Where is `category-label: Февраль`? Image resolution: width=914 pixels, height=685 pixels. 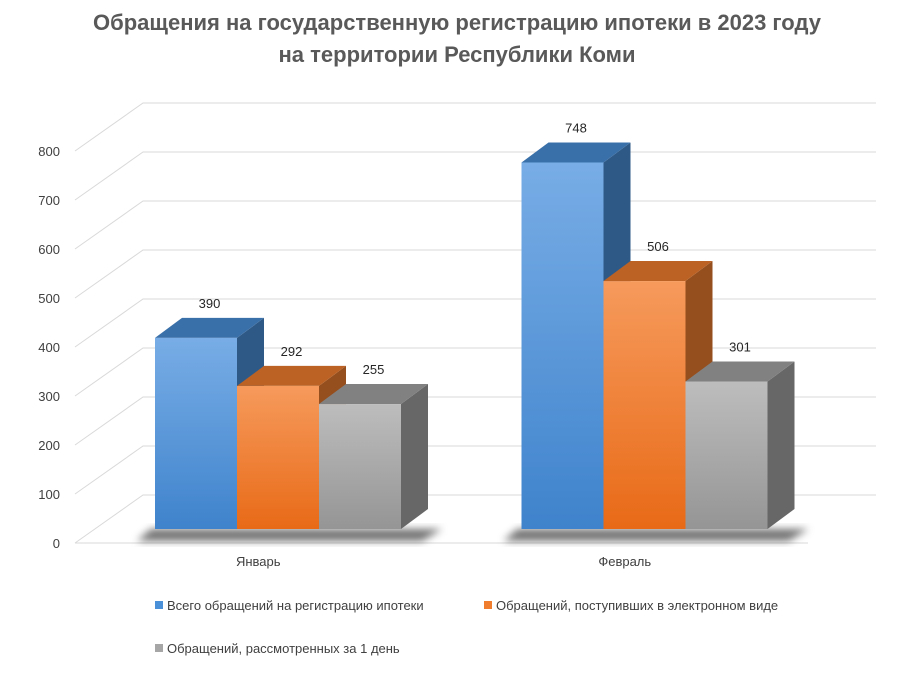 category-label: Февраль is located at coordinates (624, 561).